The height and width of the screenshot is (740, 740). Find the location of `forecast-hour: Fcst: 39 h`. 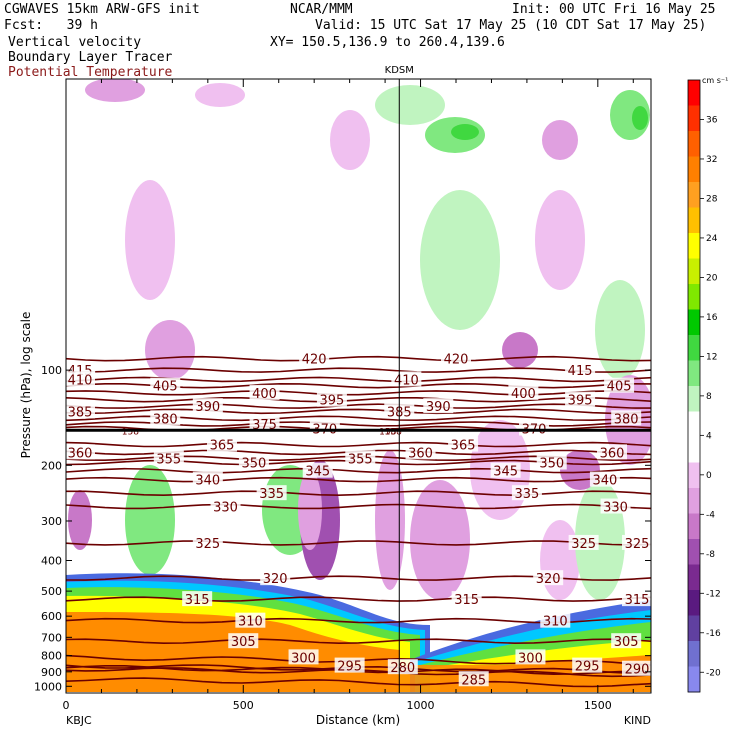

forecast-hour: Fcst: 39 h is located at coordinates (51, 25).